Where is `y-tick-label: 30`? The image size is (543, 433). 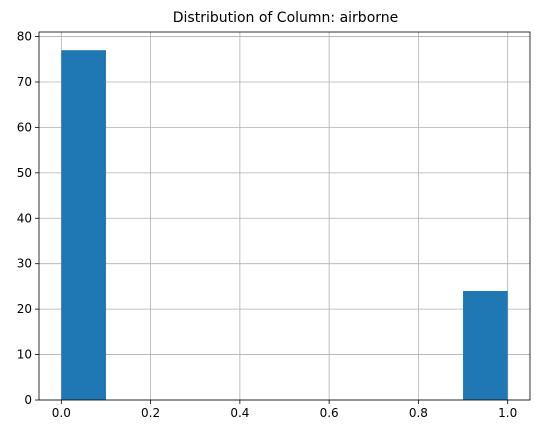
y-tick-label: 30 is located at coordinates (24, 264).